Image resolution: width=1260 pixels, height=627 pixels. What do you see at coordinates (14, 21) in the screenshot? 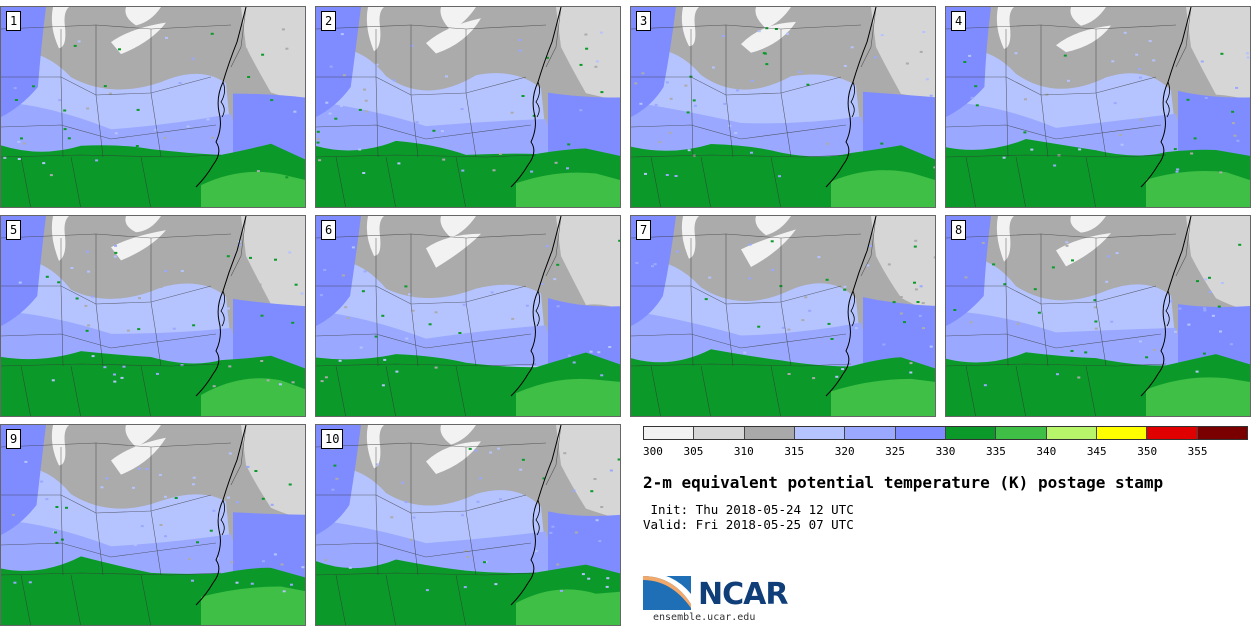
I see `panel-number: 1` at bounding box center [14, 21].